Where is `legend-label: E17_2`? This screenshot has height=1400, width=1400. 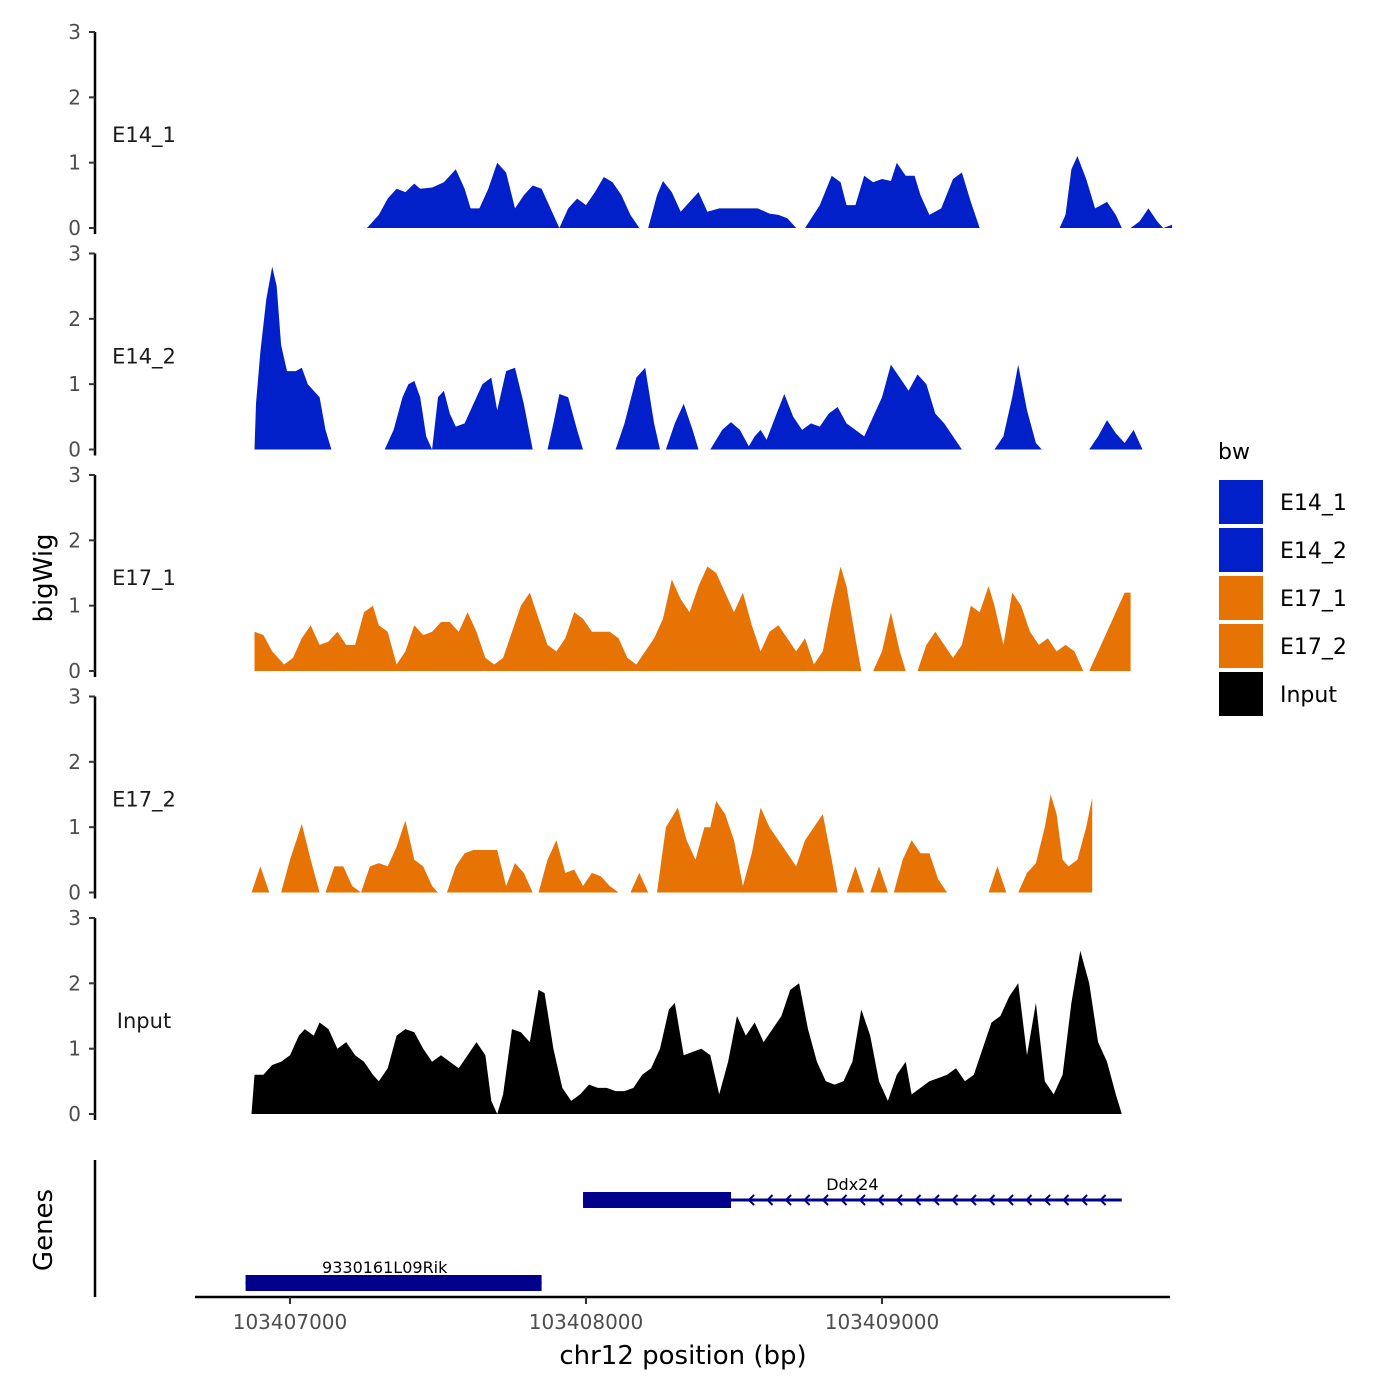 legend-label: E17_2 is located at coordinates (1313, 647).